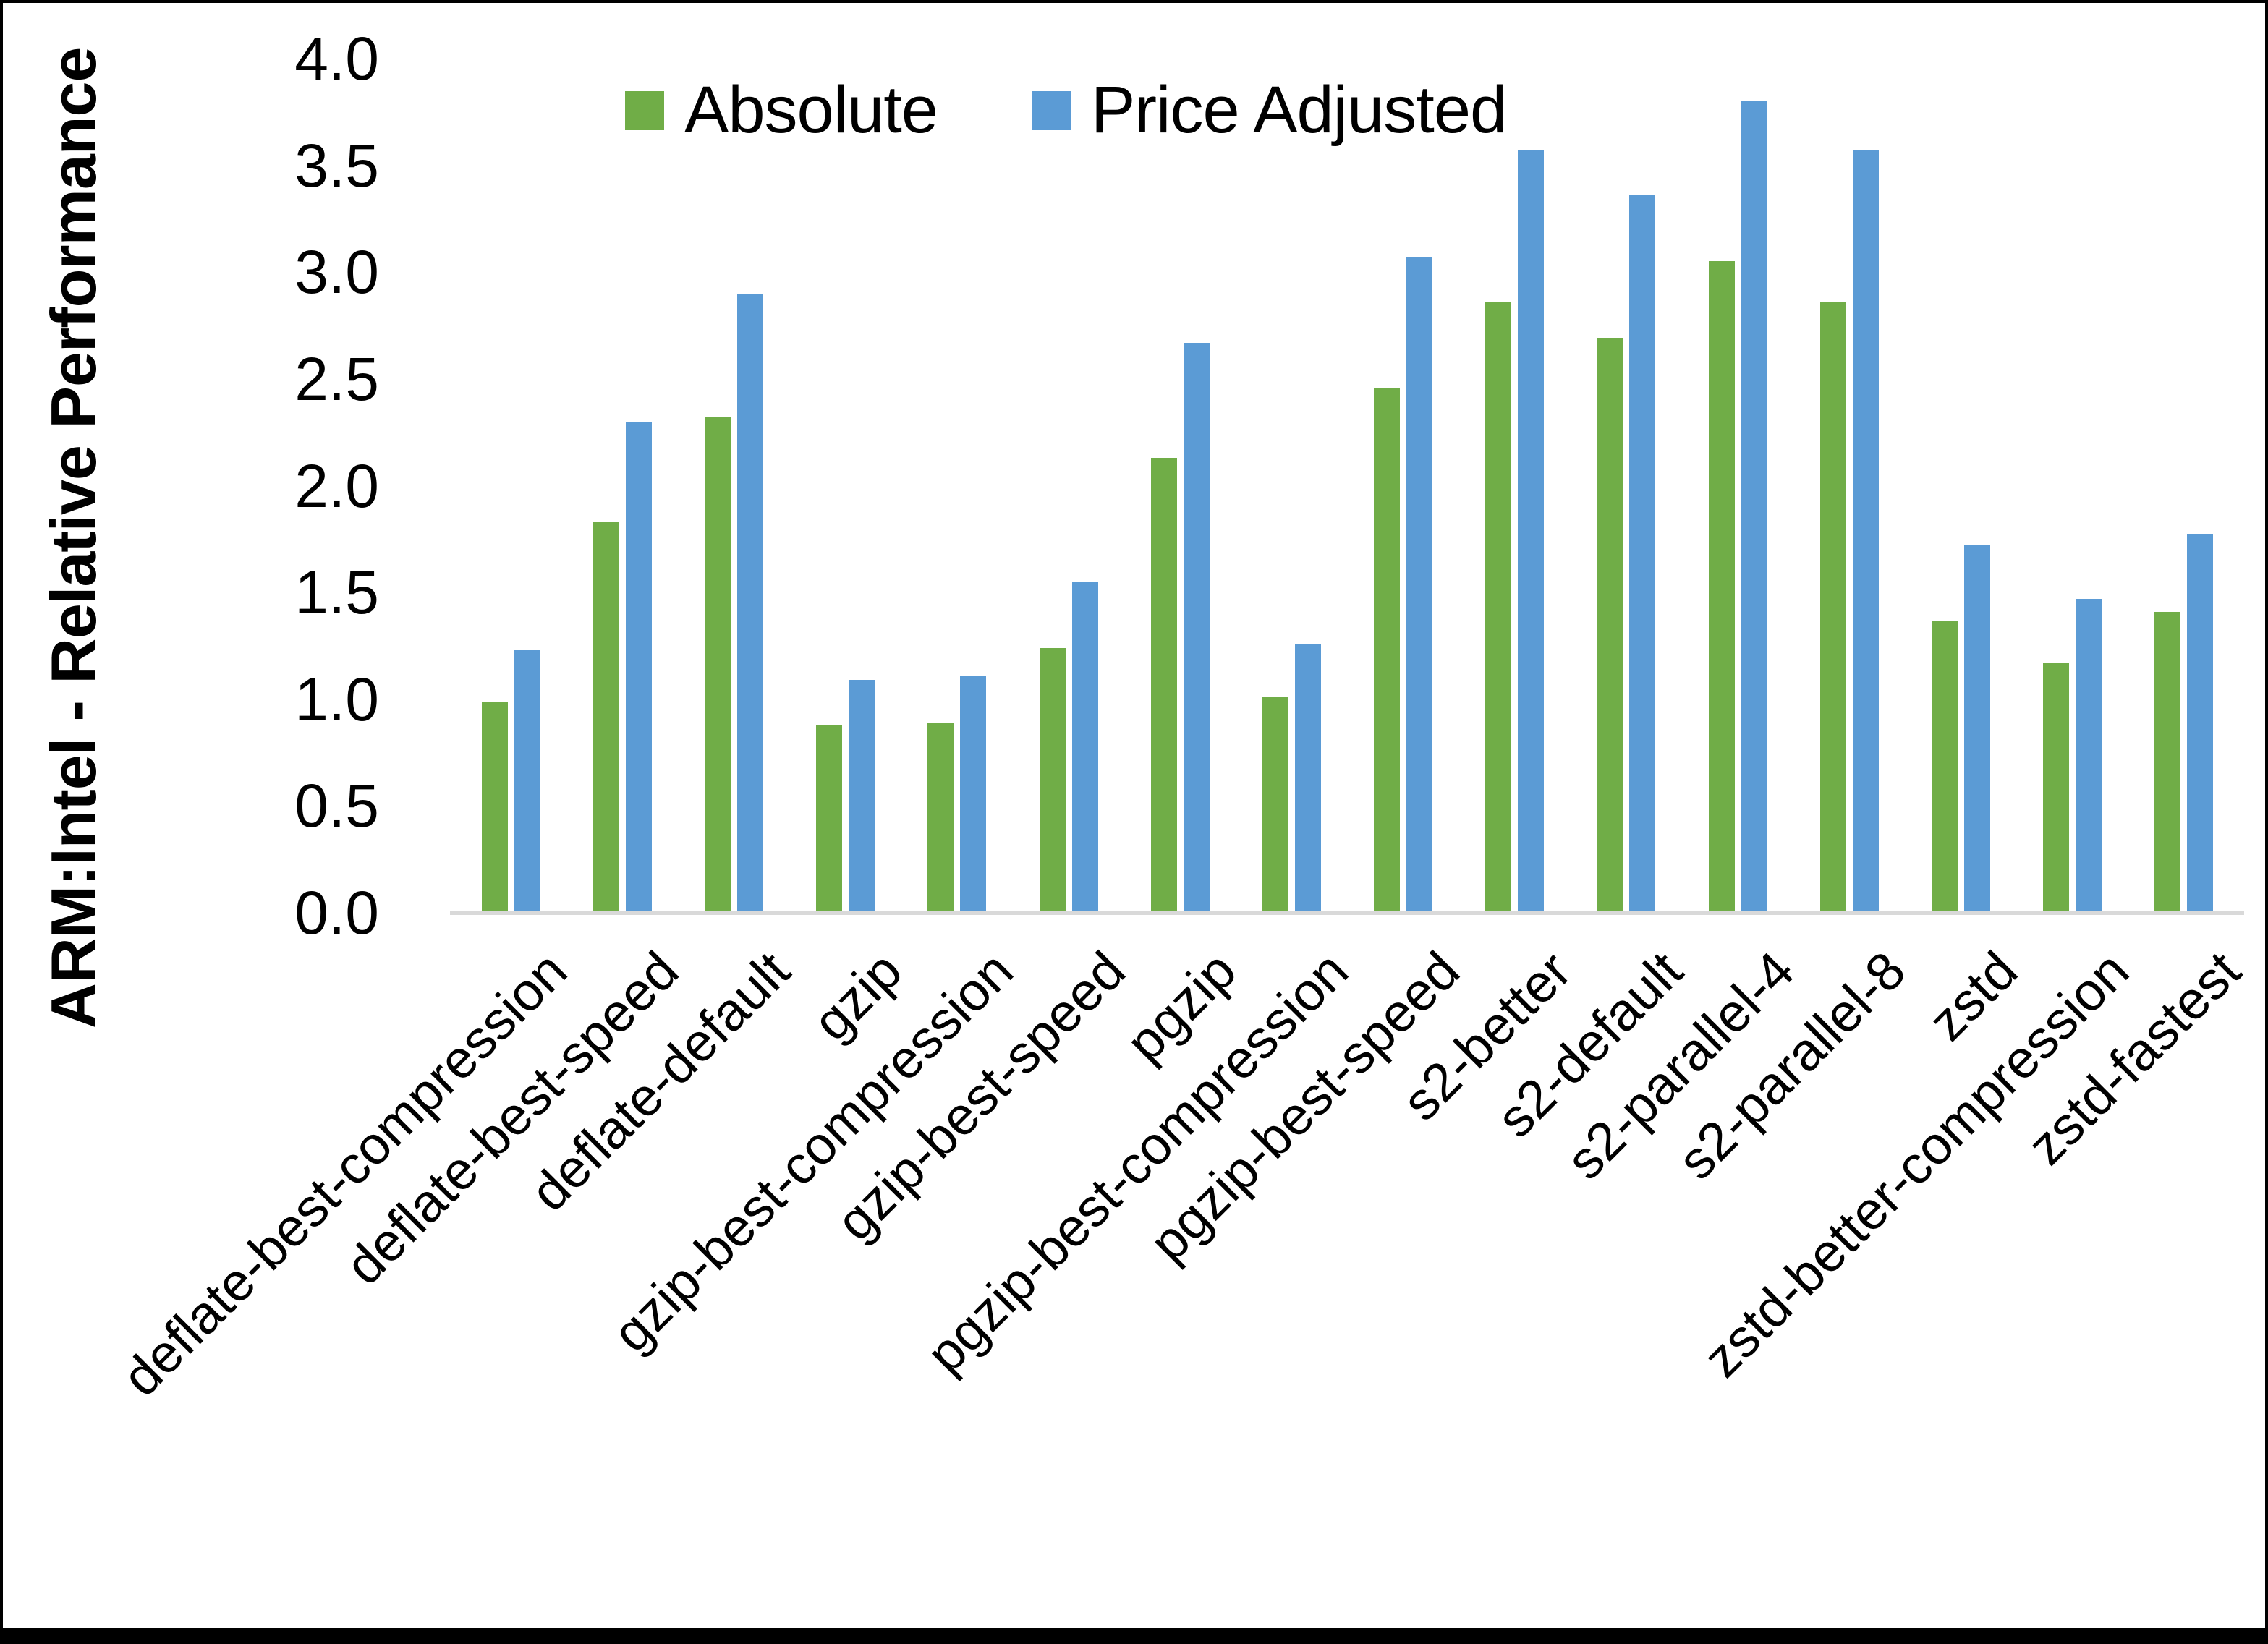  What do you see at coordinates (1180, 486) in the screenshot?
I see `bar-group-pgzip` at bounding box center [1180, 486].